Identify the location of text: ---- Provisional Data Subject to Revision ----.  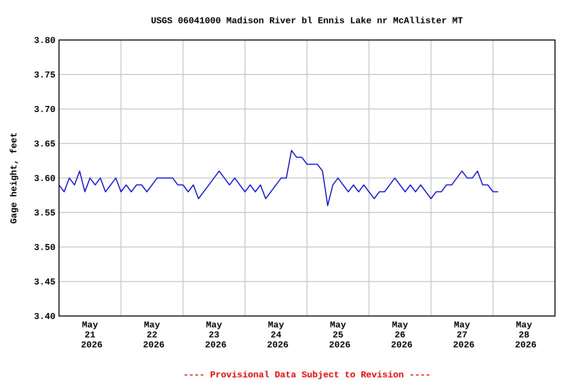
(307, 375).